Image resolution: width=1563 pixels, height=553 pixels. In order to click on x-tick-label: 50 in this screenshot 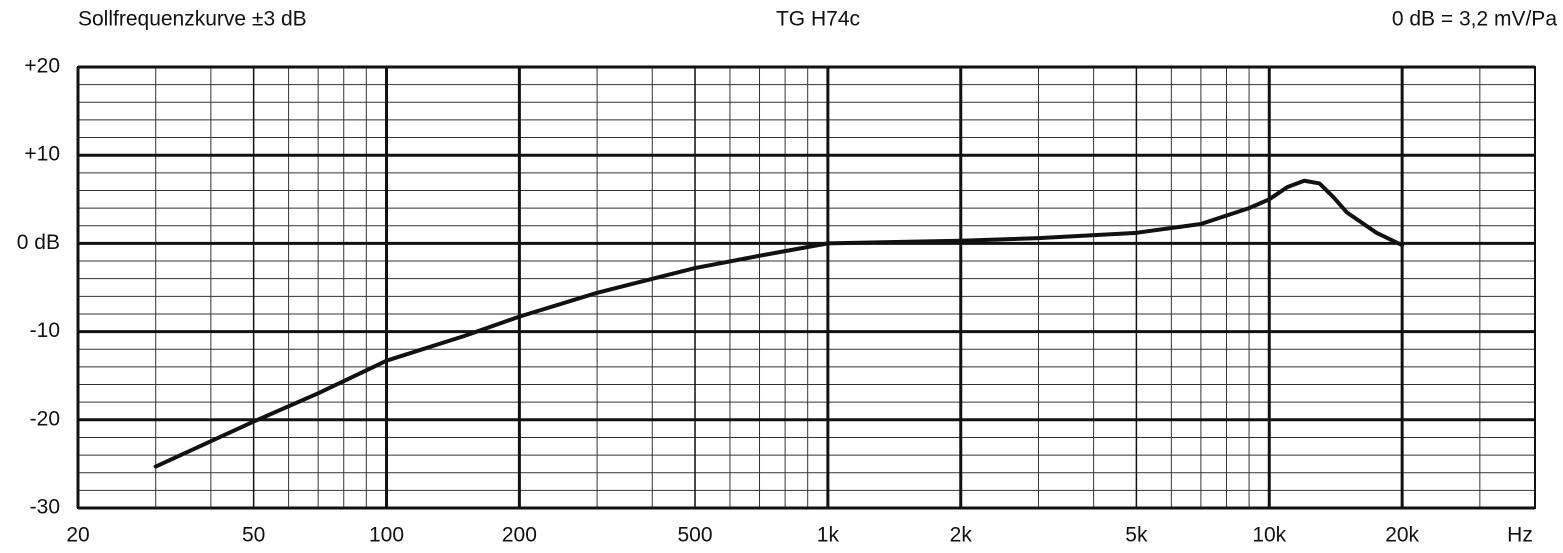, I will do `click(253, 535)`.